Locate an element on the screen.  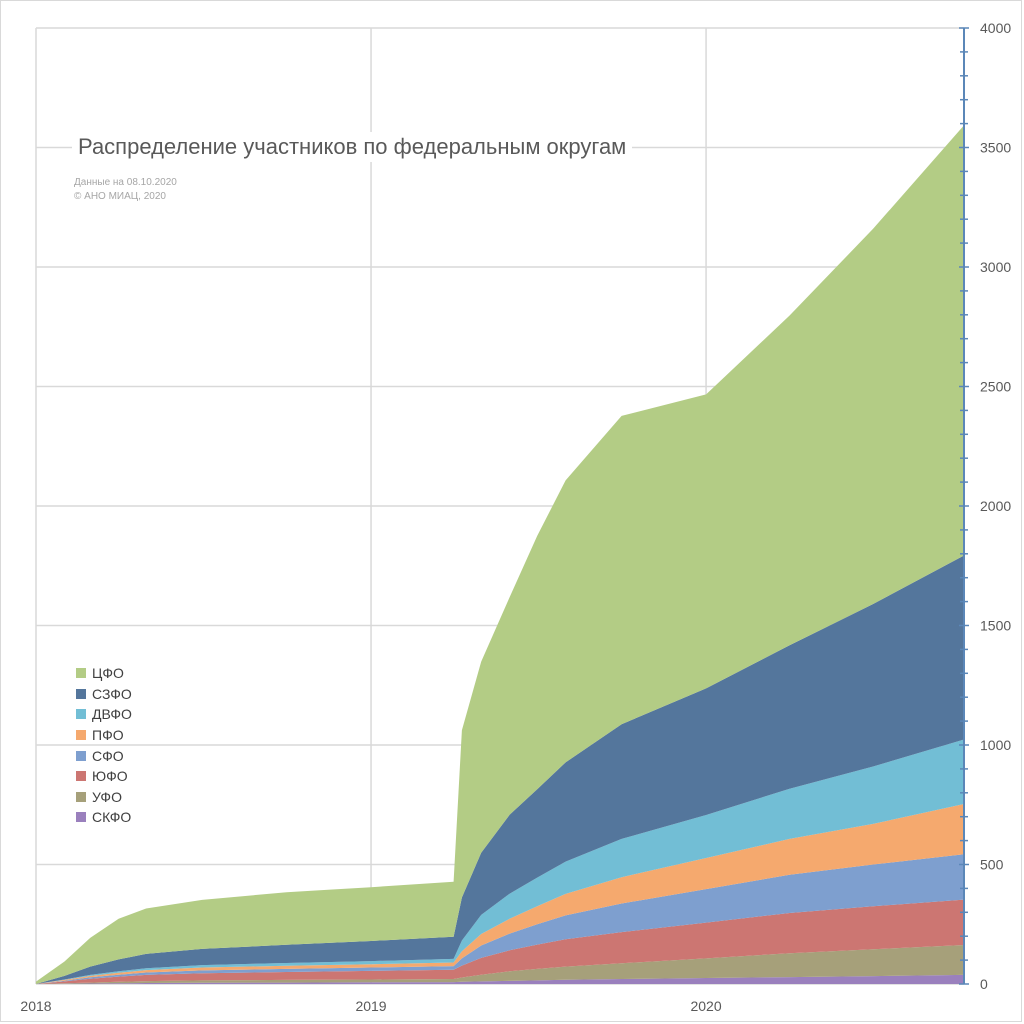
legend-item-СФО: СФО is located at coordinates (104, 755).